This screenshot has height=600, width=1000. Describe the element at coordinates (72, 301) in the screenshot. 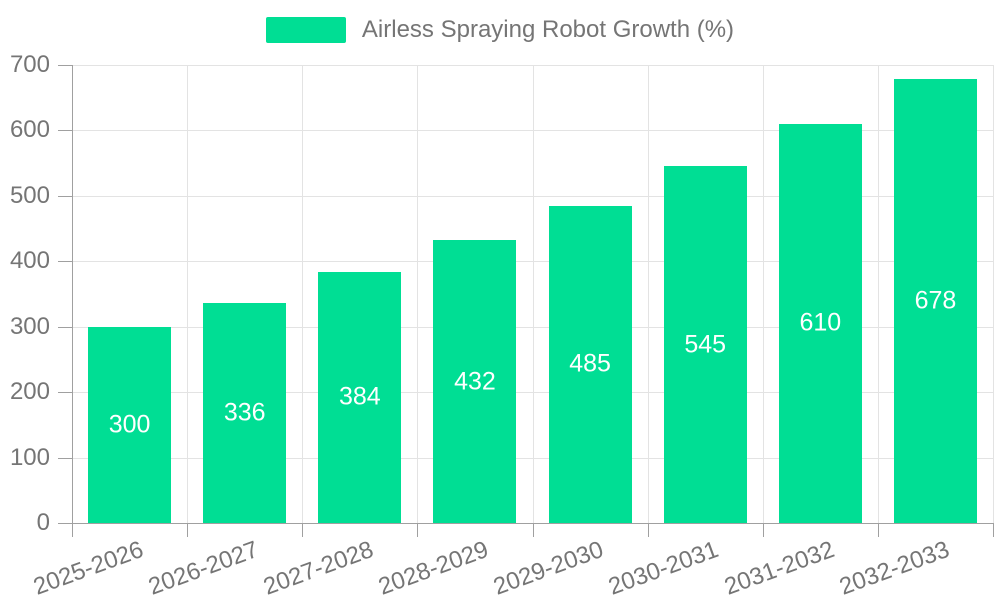

I see `y-axis-line` at that location.